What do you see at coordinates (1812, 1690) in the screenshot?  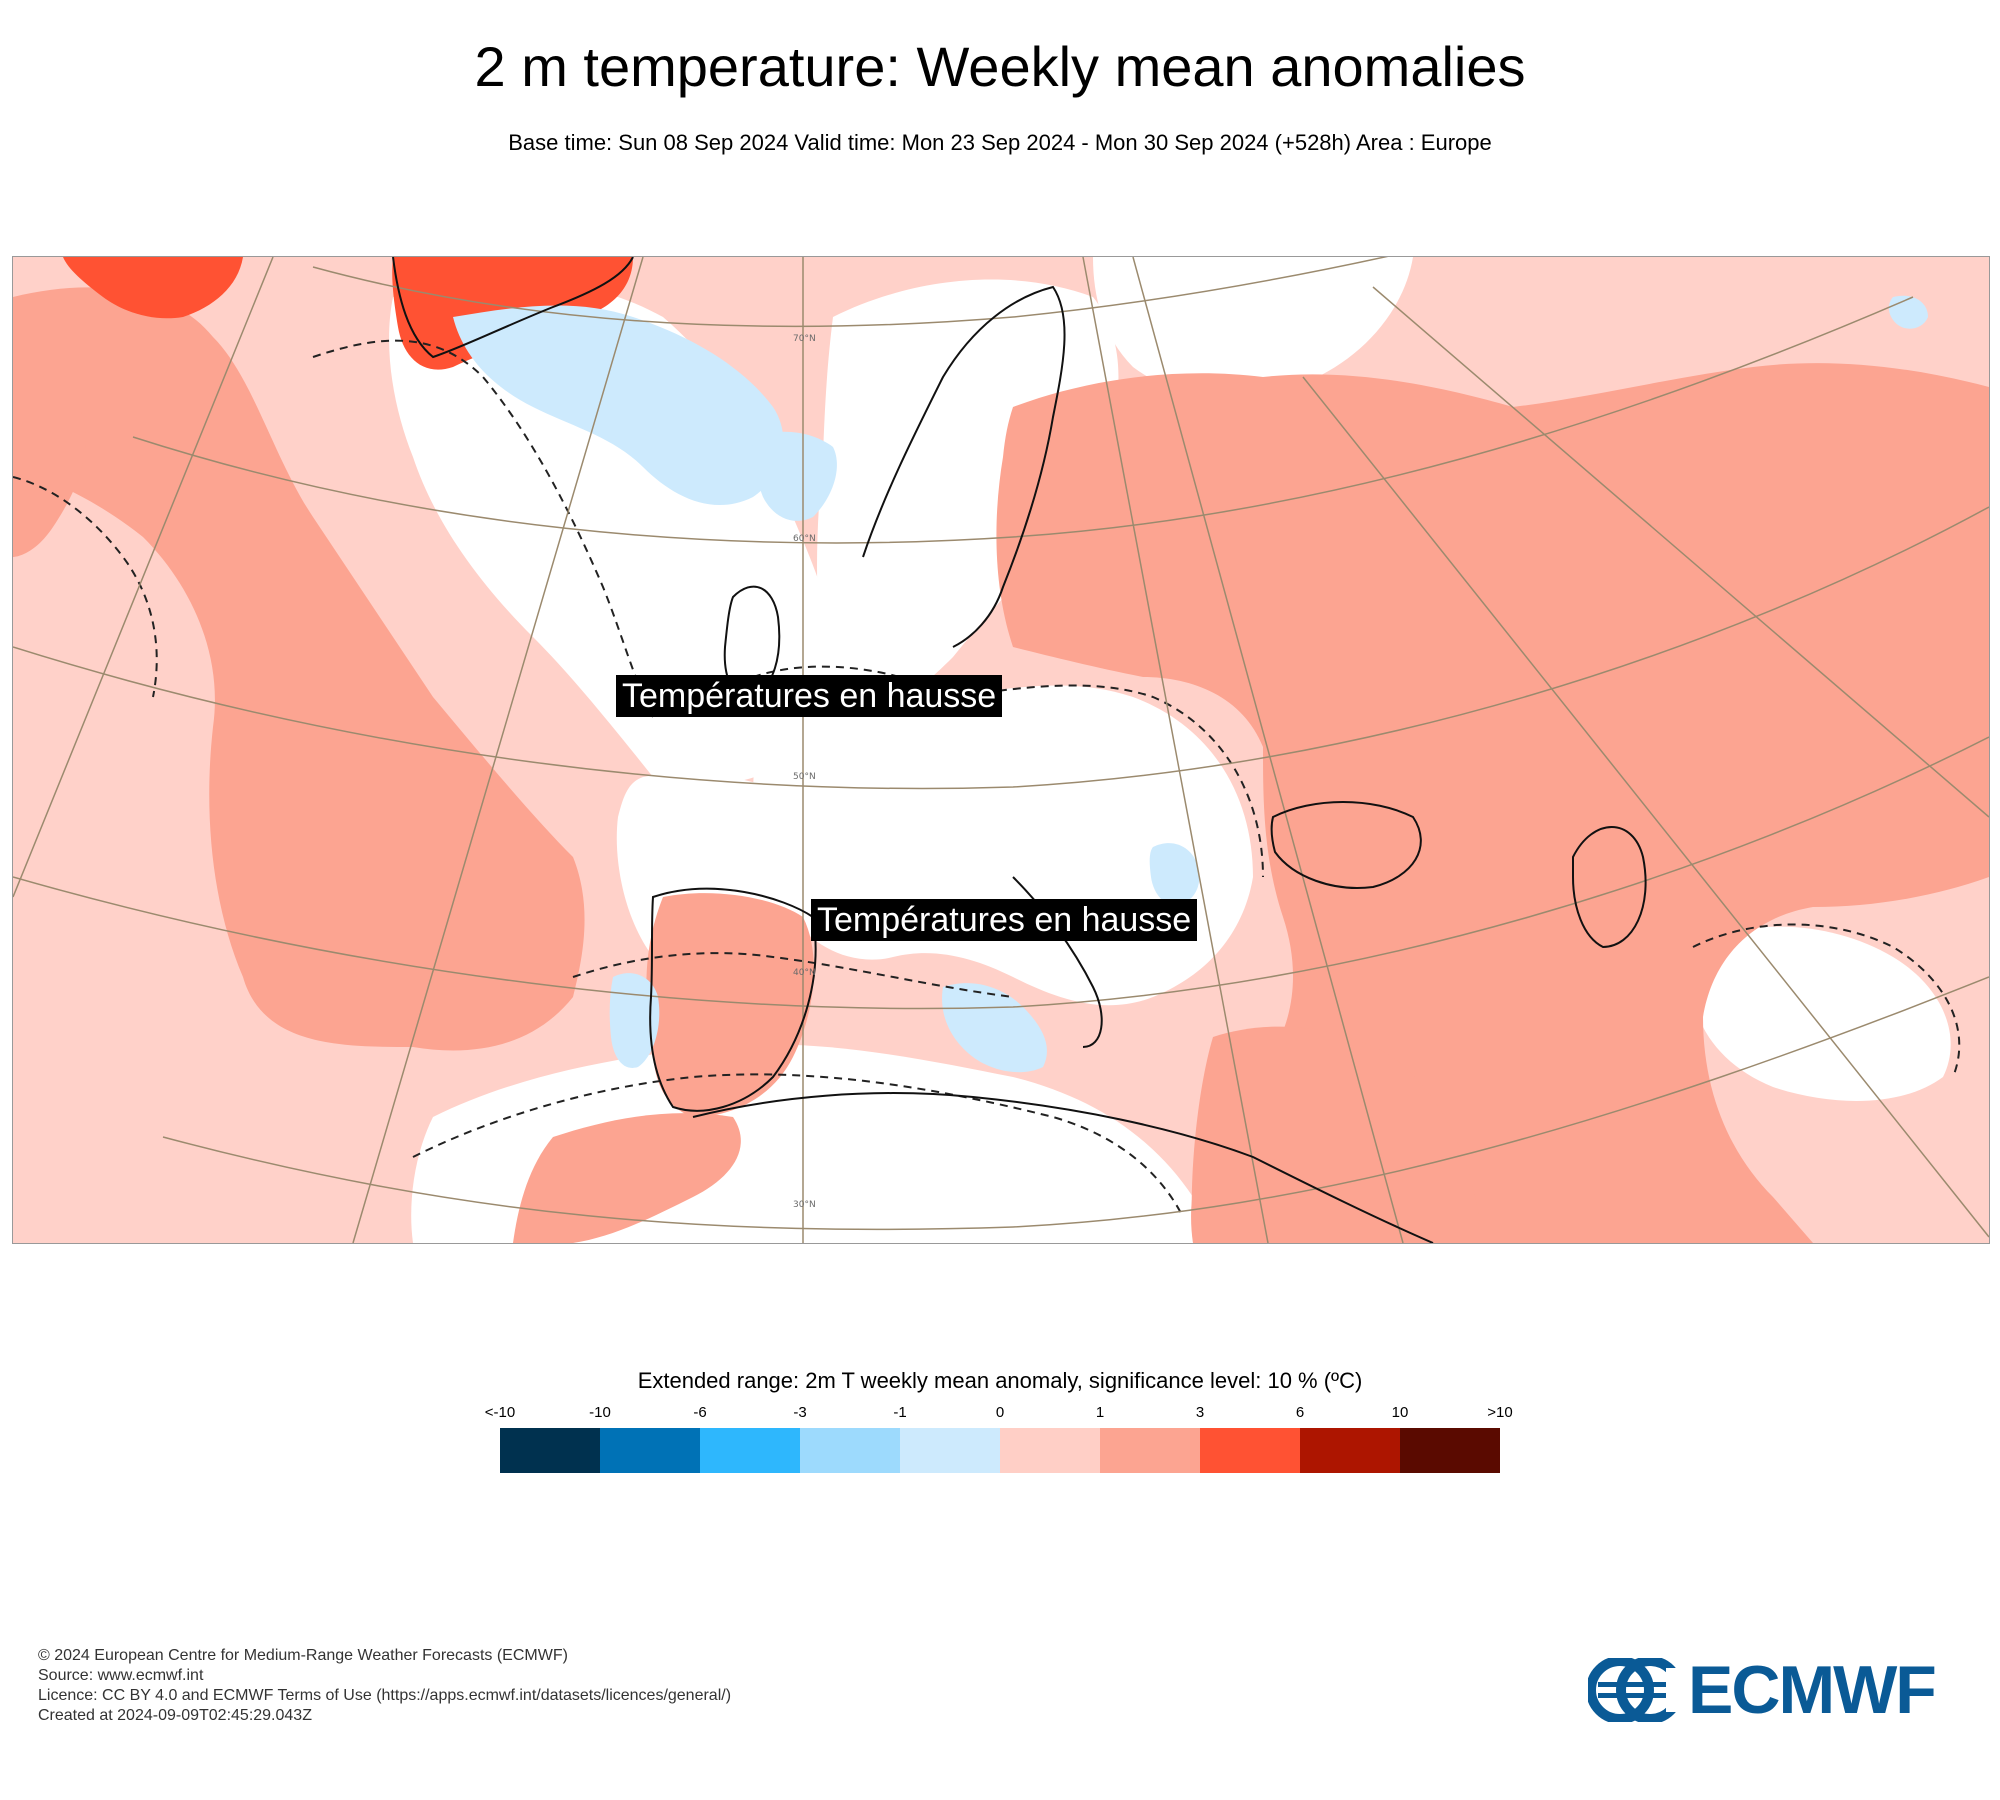 I see `ecmwf-logo-text: ECMWF` at bounding box center [1812, 1690].